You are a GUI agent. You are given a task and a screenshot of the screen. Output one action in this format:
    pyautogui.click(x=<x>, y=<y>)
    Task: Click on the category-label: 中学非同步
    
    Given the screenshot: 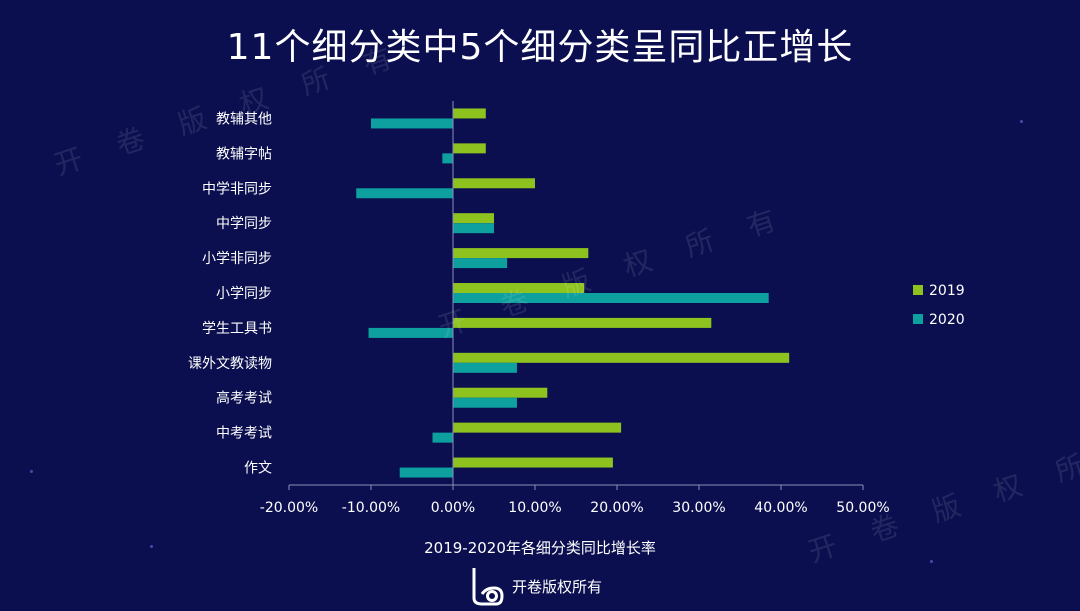 What is the action you would take?
    pyautogui.click(x=237, y=189)
    